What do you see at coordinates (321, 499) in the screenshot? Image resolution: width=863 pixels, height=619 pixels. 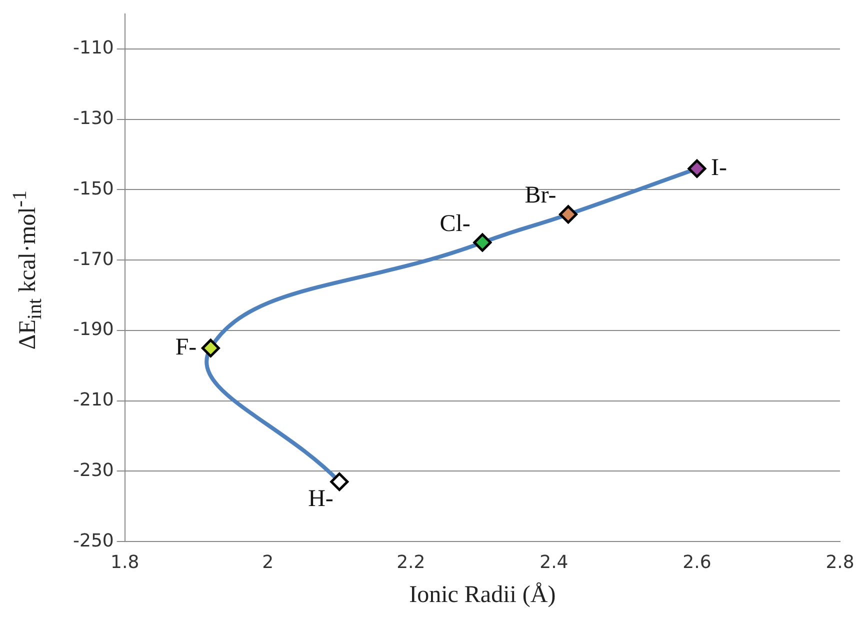 I see `annotation: H-` at bounding box center [321, 499].